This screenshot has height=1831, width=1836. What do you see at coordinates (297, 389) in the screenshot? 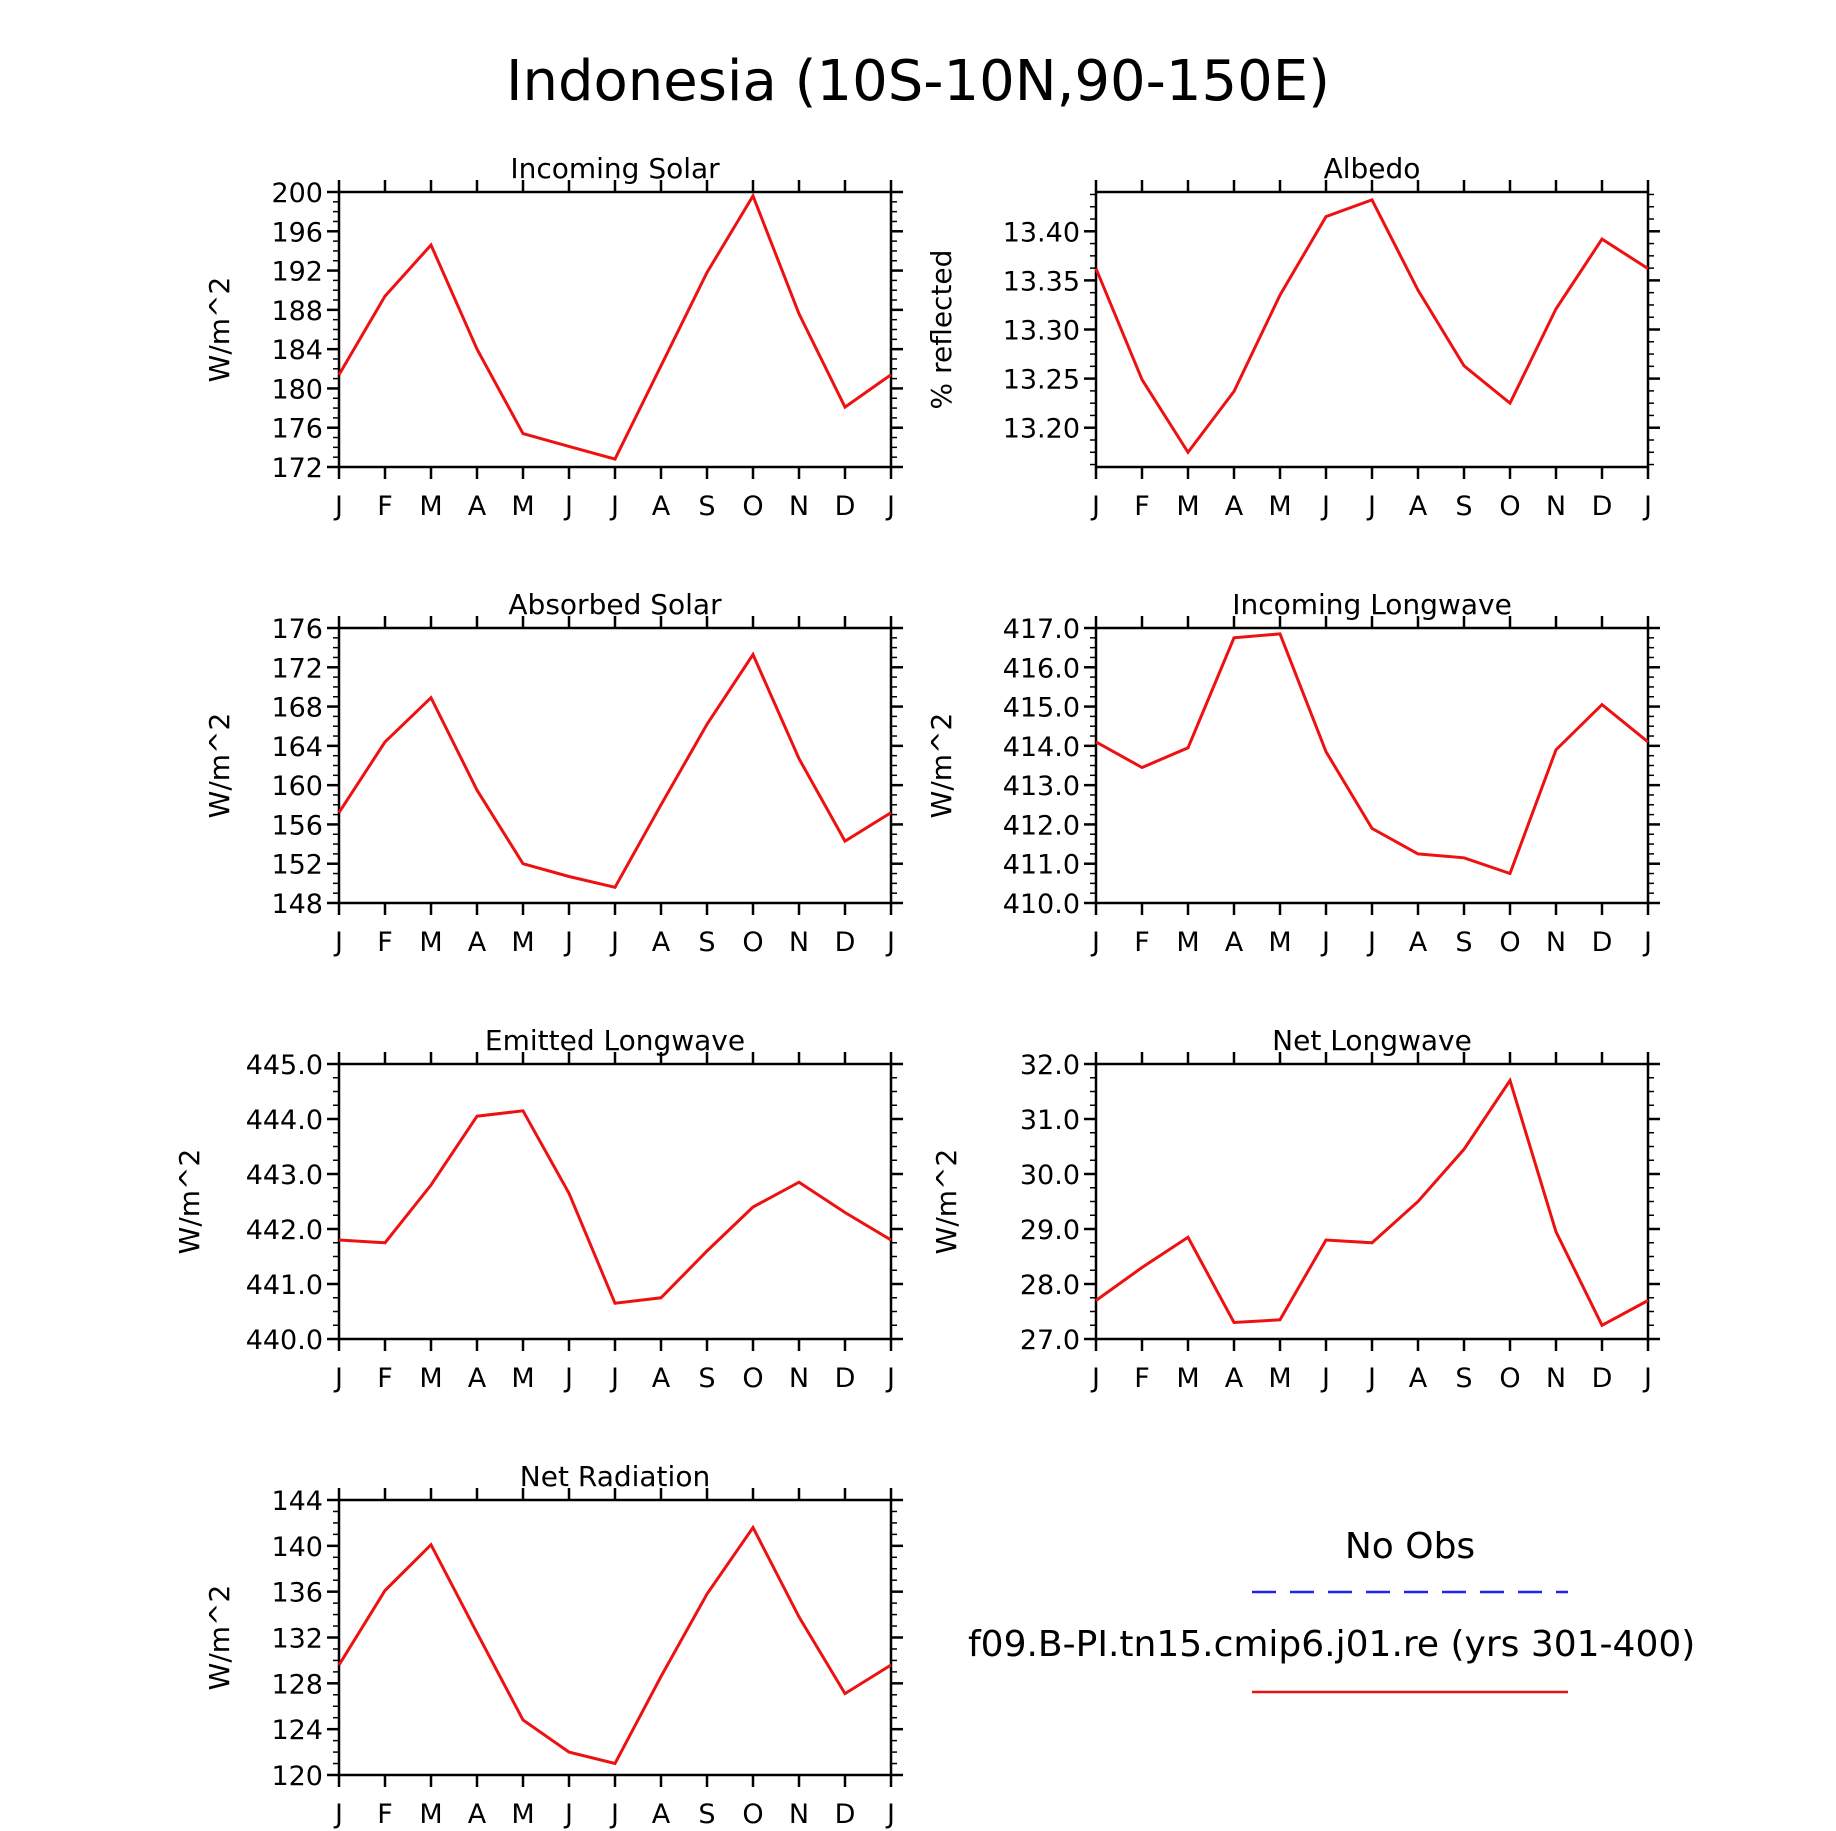
I see `y-tick-label: 180` at bounding box center [297, 389].